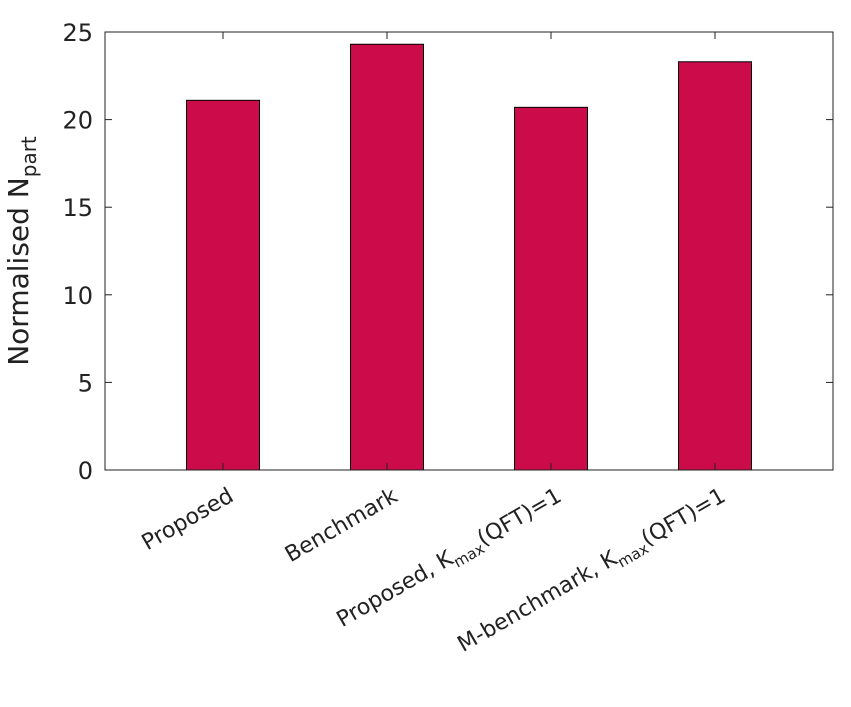 The height and width of the screenshot is (707, 851). Describe the element at coordinates (77, 208) in the screenshot. I see `y-tick-label: 15` at that location.